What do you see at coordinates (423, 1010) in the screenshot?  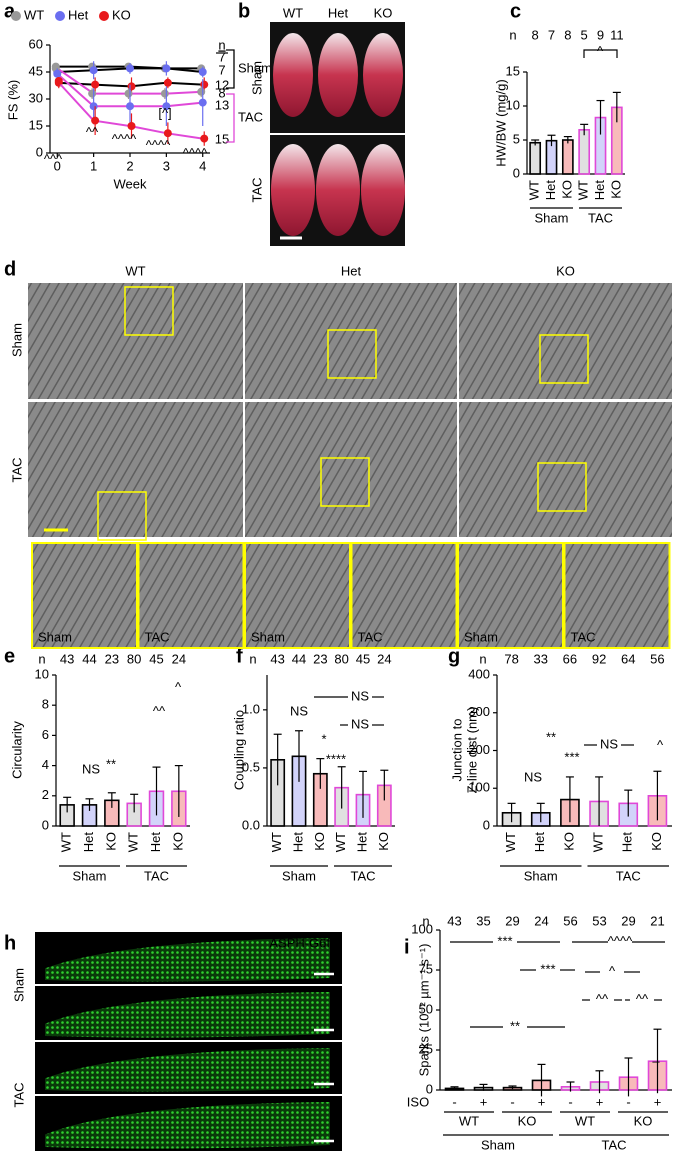 I see `y-axis-label: Sparks (10⁻² µm⁻¹ s⁻¹)` at bounding box center [423, 1010].